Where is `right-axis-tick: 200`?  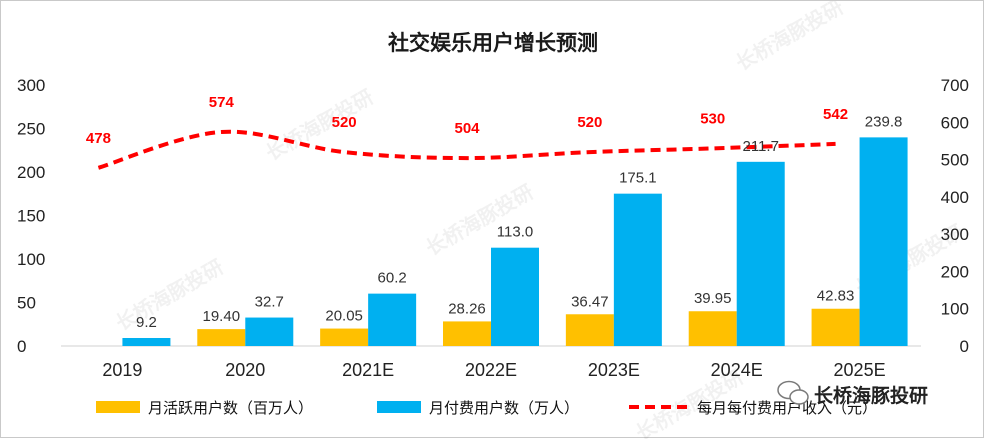
right-axis-tick: 200 is located at coordinates (955, 271).